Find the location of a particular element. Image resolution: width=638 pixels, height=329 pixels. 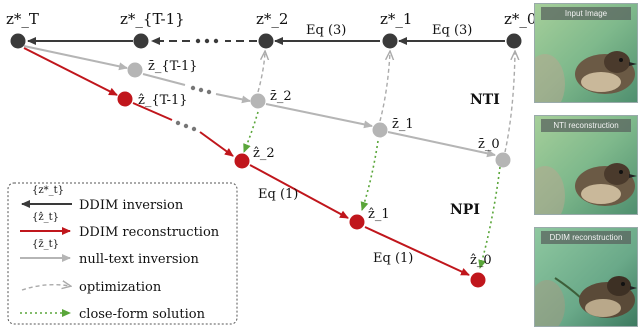

cf-arrow-z2 is located at coordinates (251, 132).